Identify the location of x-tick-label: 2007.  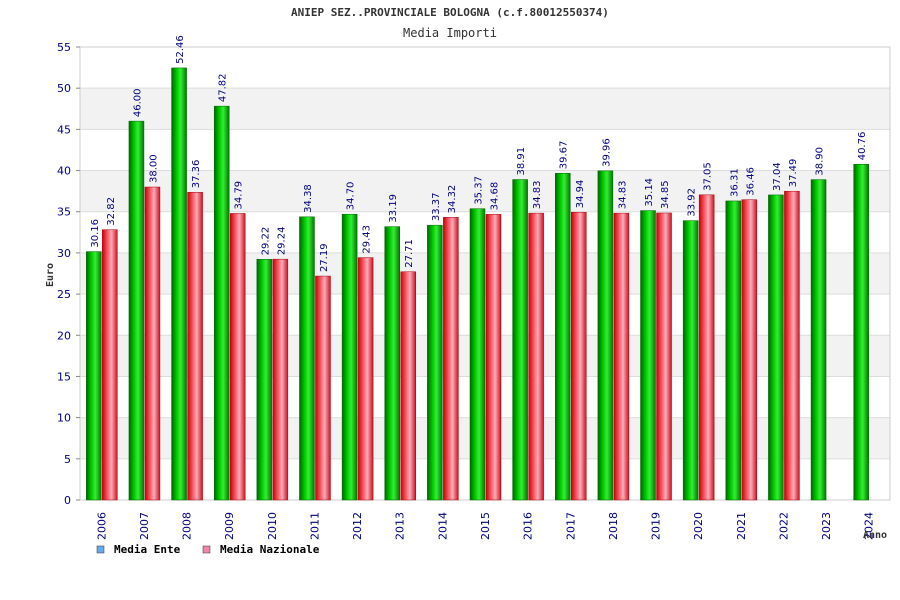
(144, 526).